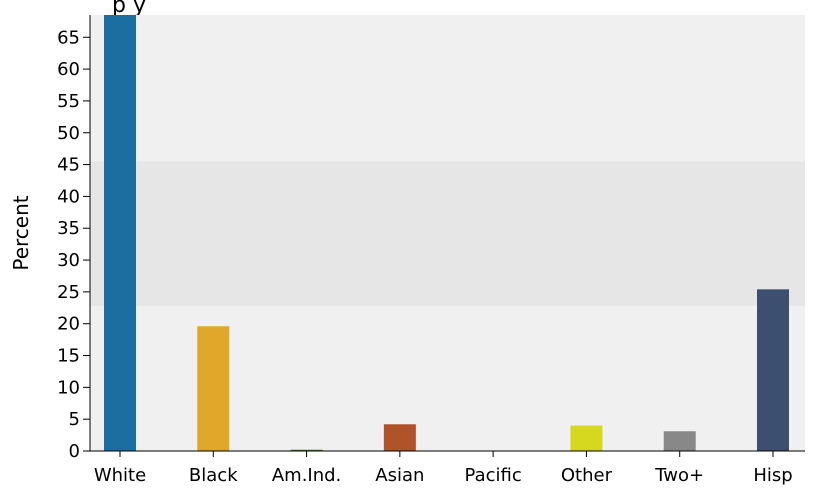 The image size is (814, 489). Describe the element at coordinates (21, 232) in the screenshot. I see `y-axis-title: Percent` at that location.